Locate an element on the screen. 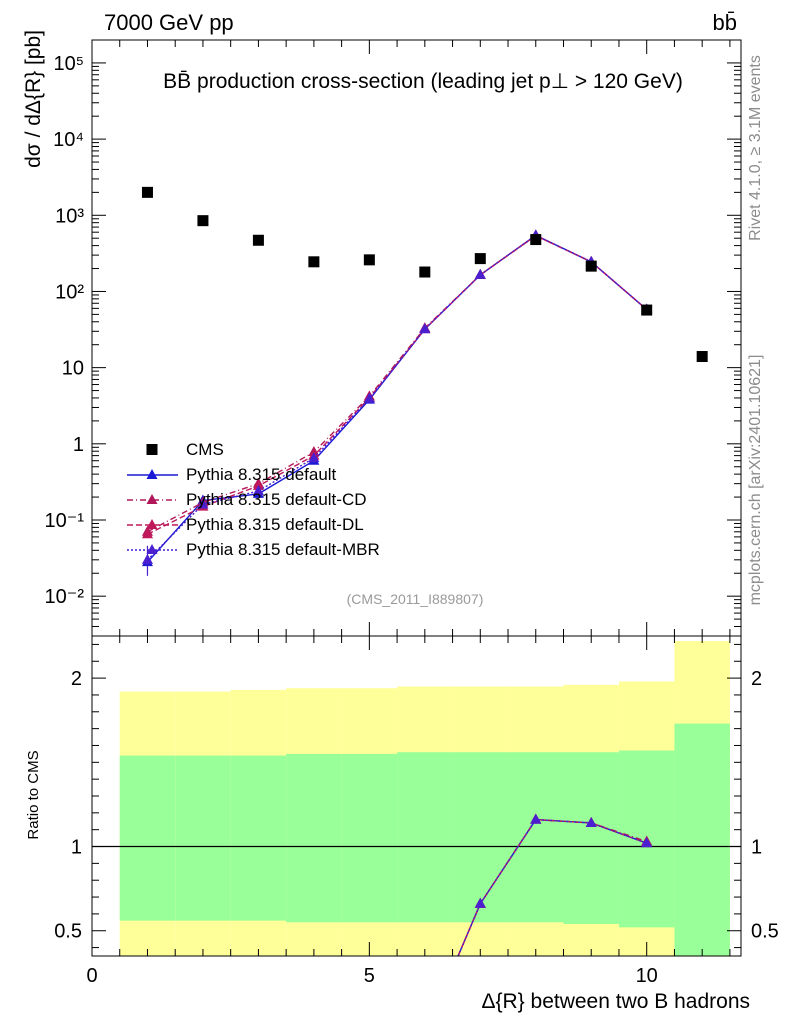 This screenshot has width=786, height=1024. ratio-y-tick-label-right: 1 is located at coordinates (756, 848).